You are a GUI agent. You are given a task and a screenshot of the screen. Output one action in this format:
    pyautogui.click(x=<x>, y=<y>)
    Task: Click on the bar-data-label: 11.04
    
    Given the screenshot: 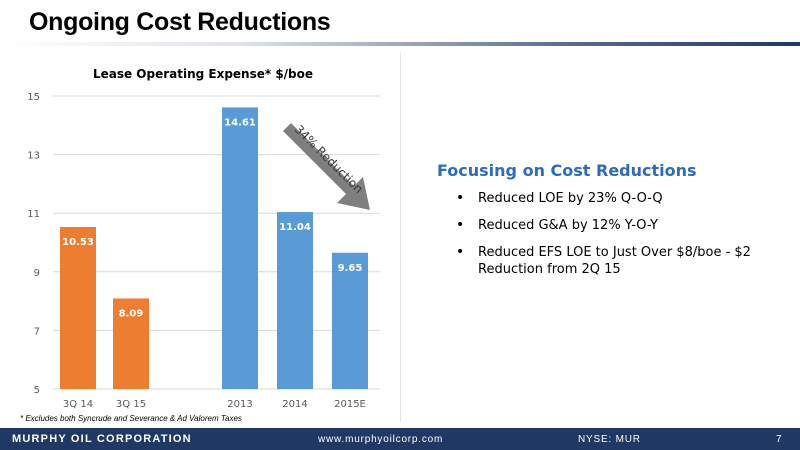 What is the action you would take?
    pyautogui.click(x=295, y=227)
    